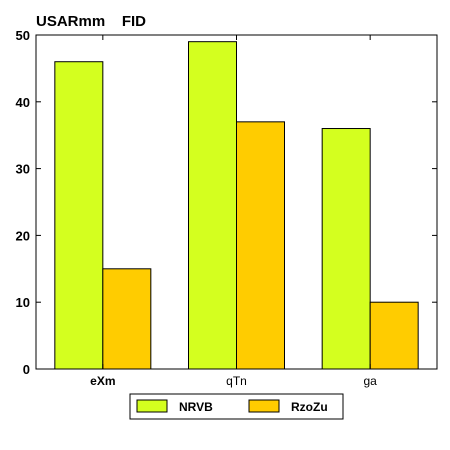 This screenshot has width=450, height=450. What do you see at coordinates (309, 407) in the screenshot?
I see `legend-label: RzoZu` at bounding box center [309, 407].